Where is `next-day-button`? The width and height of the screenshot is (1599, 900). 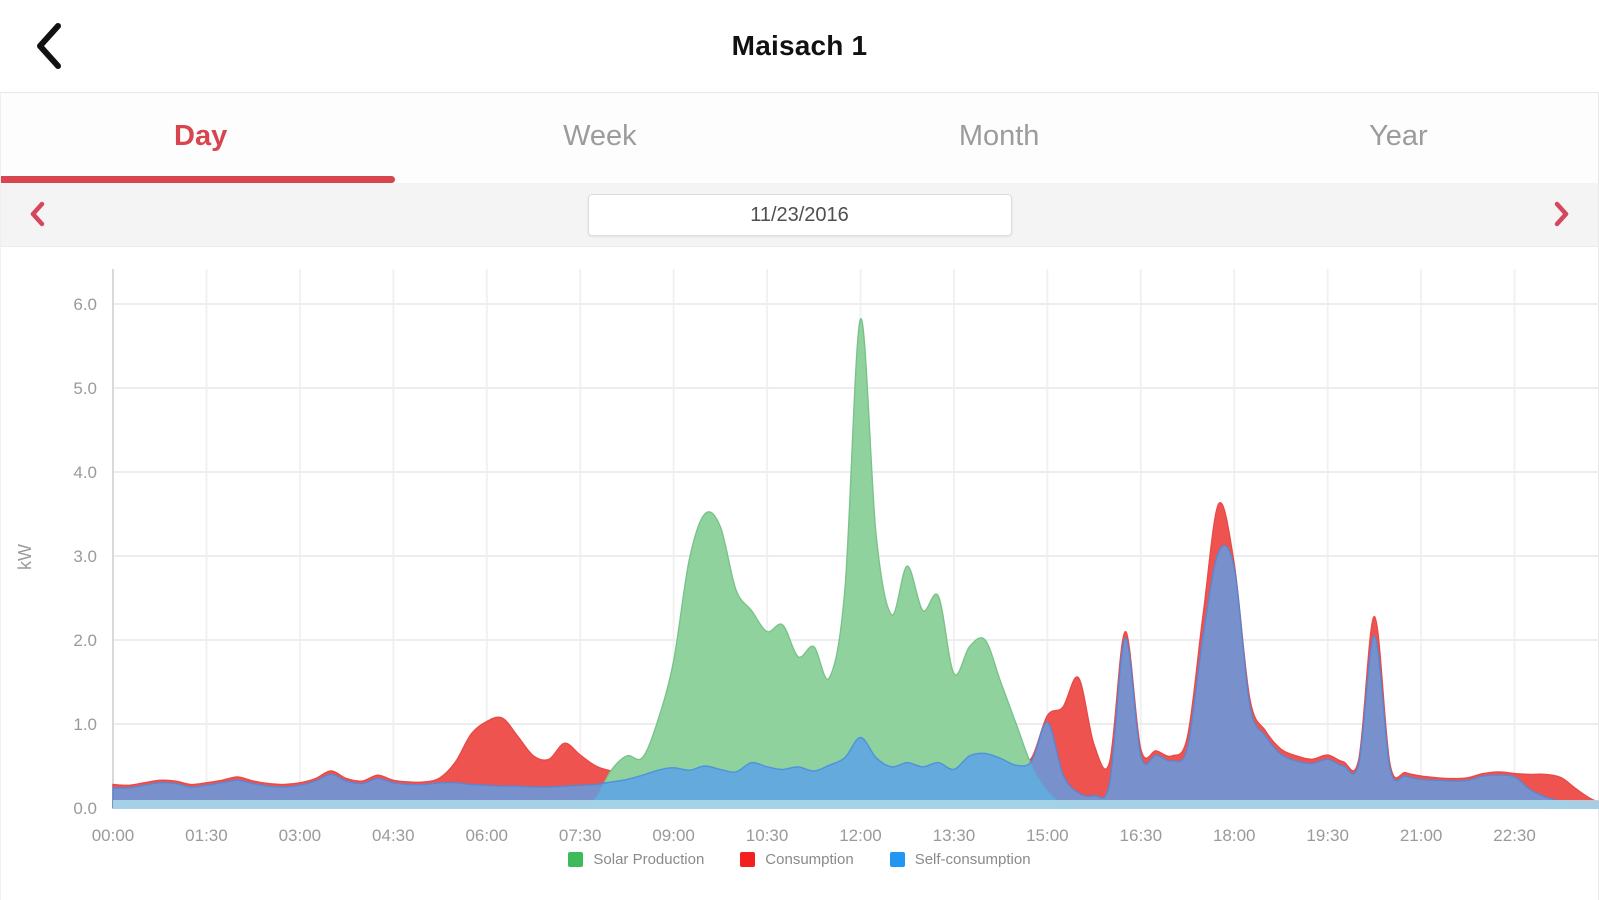
next-day-button is located at coordinates (1562, 215).